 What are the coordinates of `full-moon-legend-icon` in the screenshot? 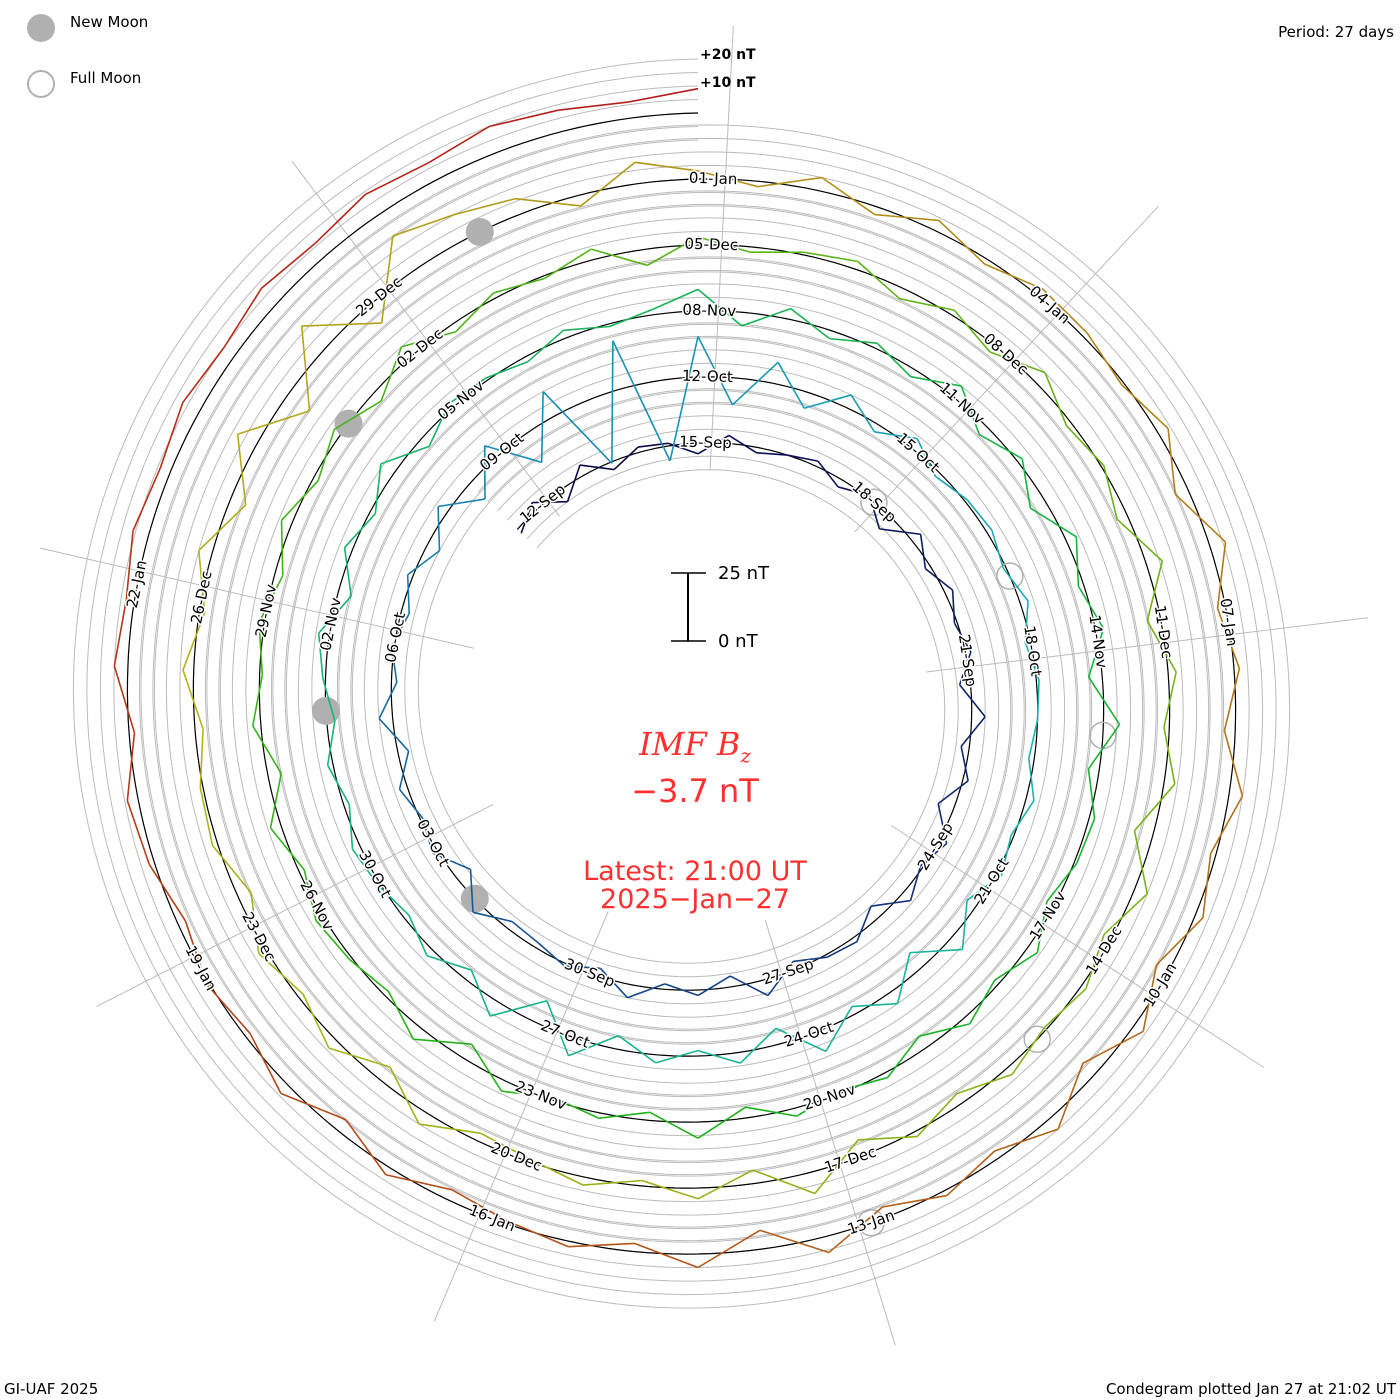 It's located at (41, 84).